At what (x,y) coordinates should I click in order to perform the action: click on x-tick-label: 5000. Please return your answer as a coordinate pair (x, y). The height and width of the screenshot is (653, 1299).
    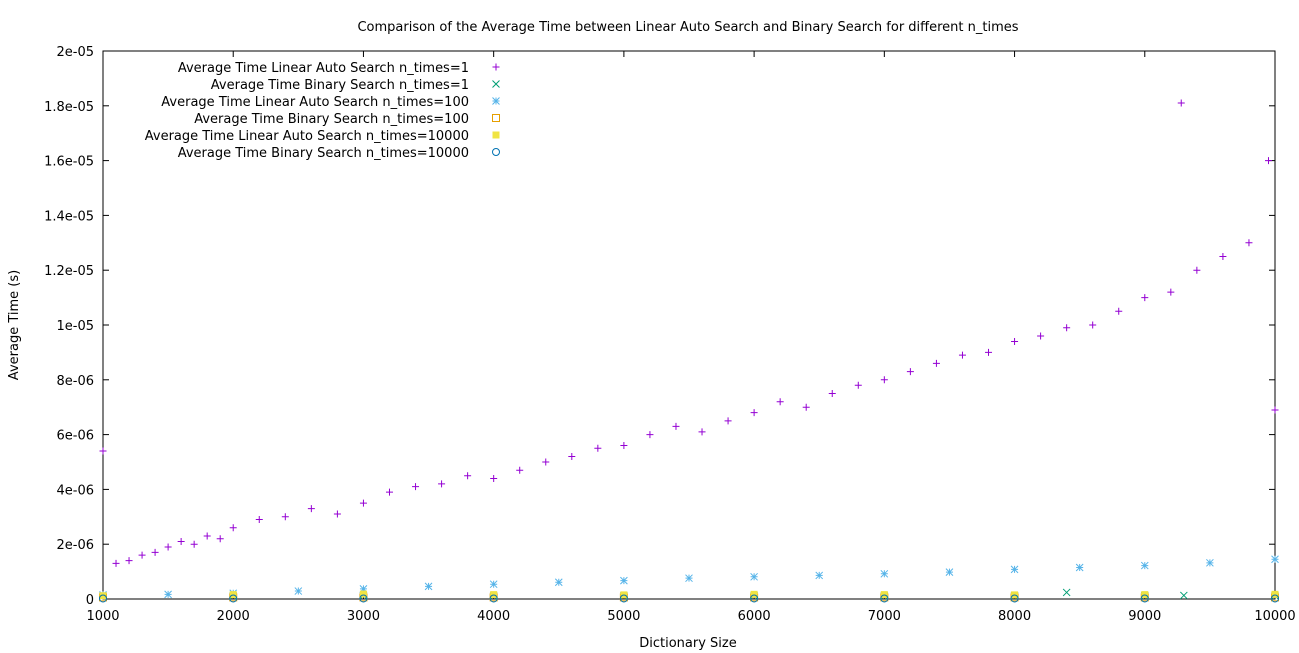
    Looking at the image, I should click on (623, 616).